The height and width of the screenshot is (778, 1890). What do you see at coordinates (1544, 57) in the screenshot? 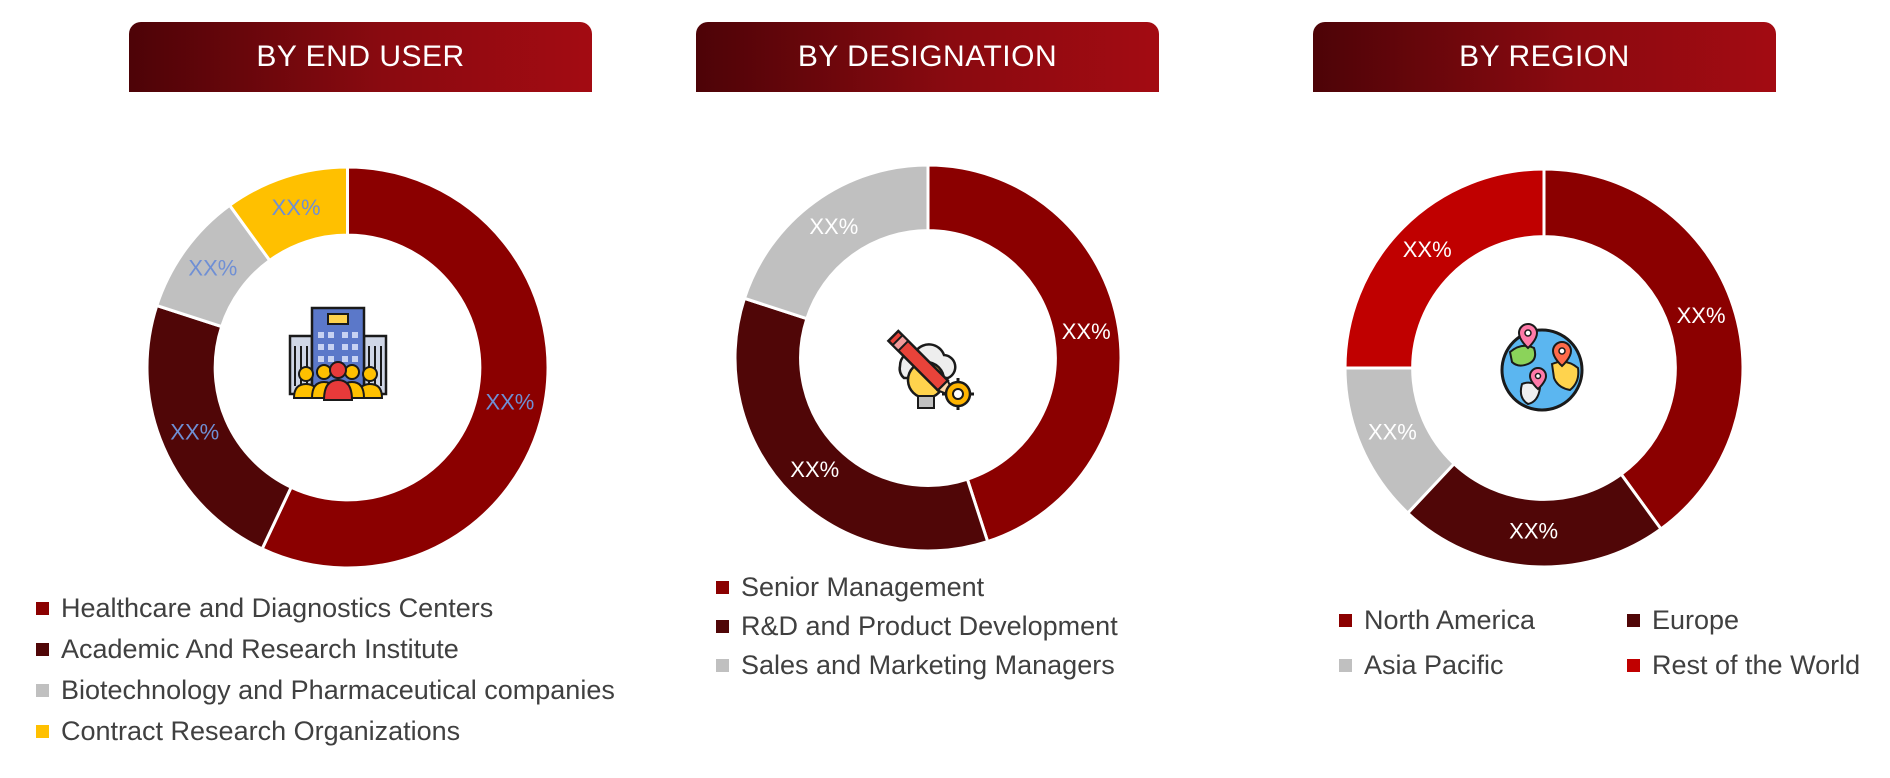
I see `chart-title: BY REGION` at bounding box center [1544, 57].